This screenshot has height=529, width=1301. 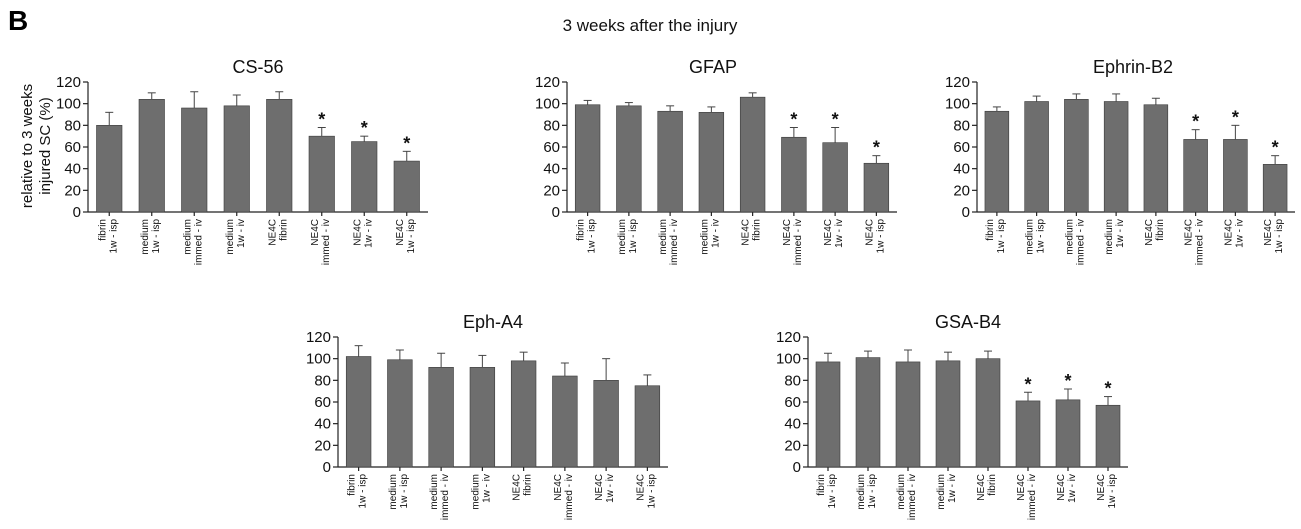 I want to click on y-tick-label: 0, so click(x=77, y=212).